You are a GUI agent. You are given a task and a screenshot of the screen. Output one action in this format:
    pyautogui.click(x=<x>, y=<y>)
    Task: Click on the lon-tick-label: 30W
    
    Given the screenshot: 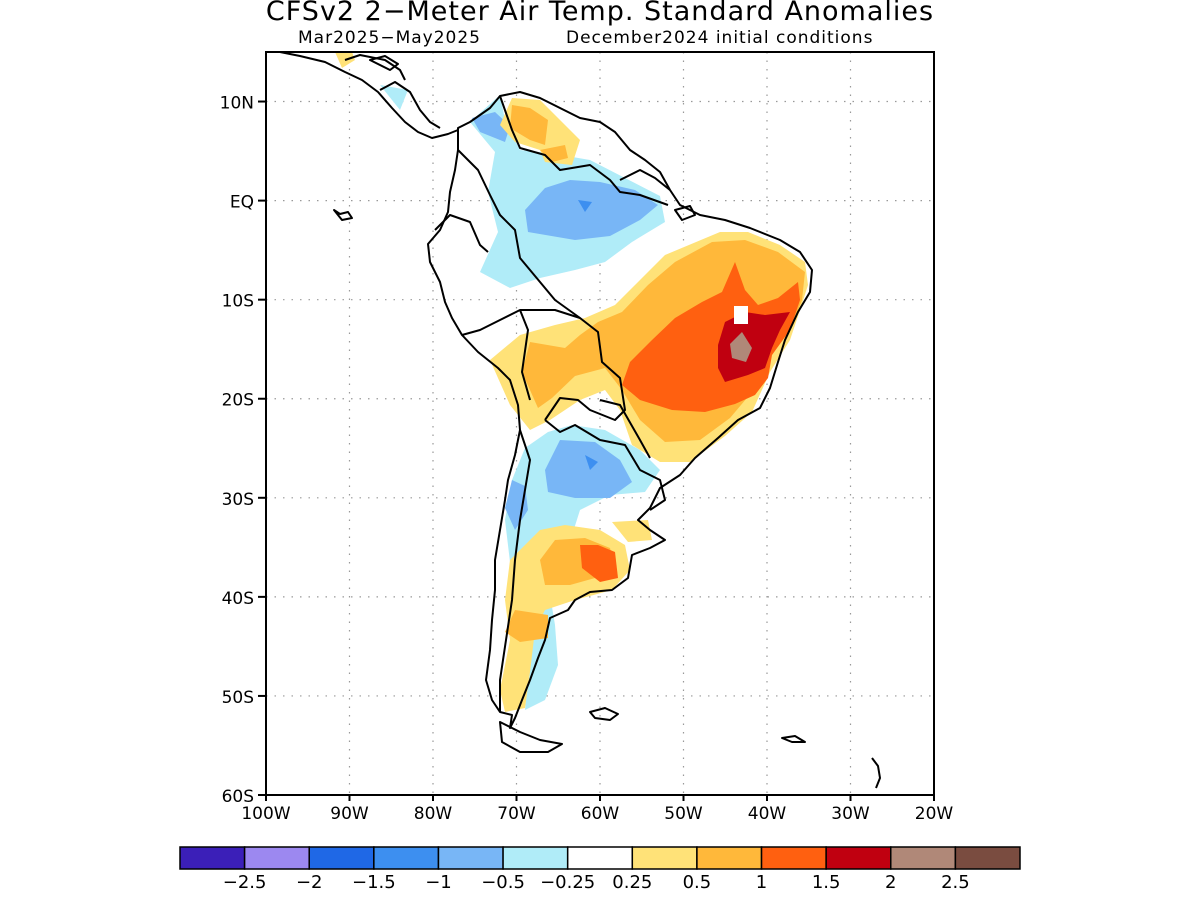 What is the action you would take?
    pyautogui.click(x=850, y=814)
    